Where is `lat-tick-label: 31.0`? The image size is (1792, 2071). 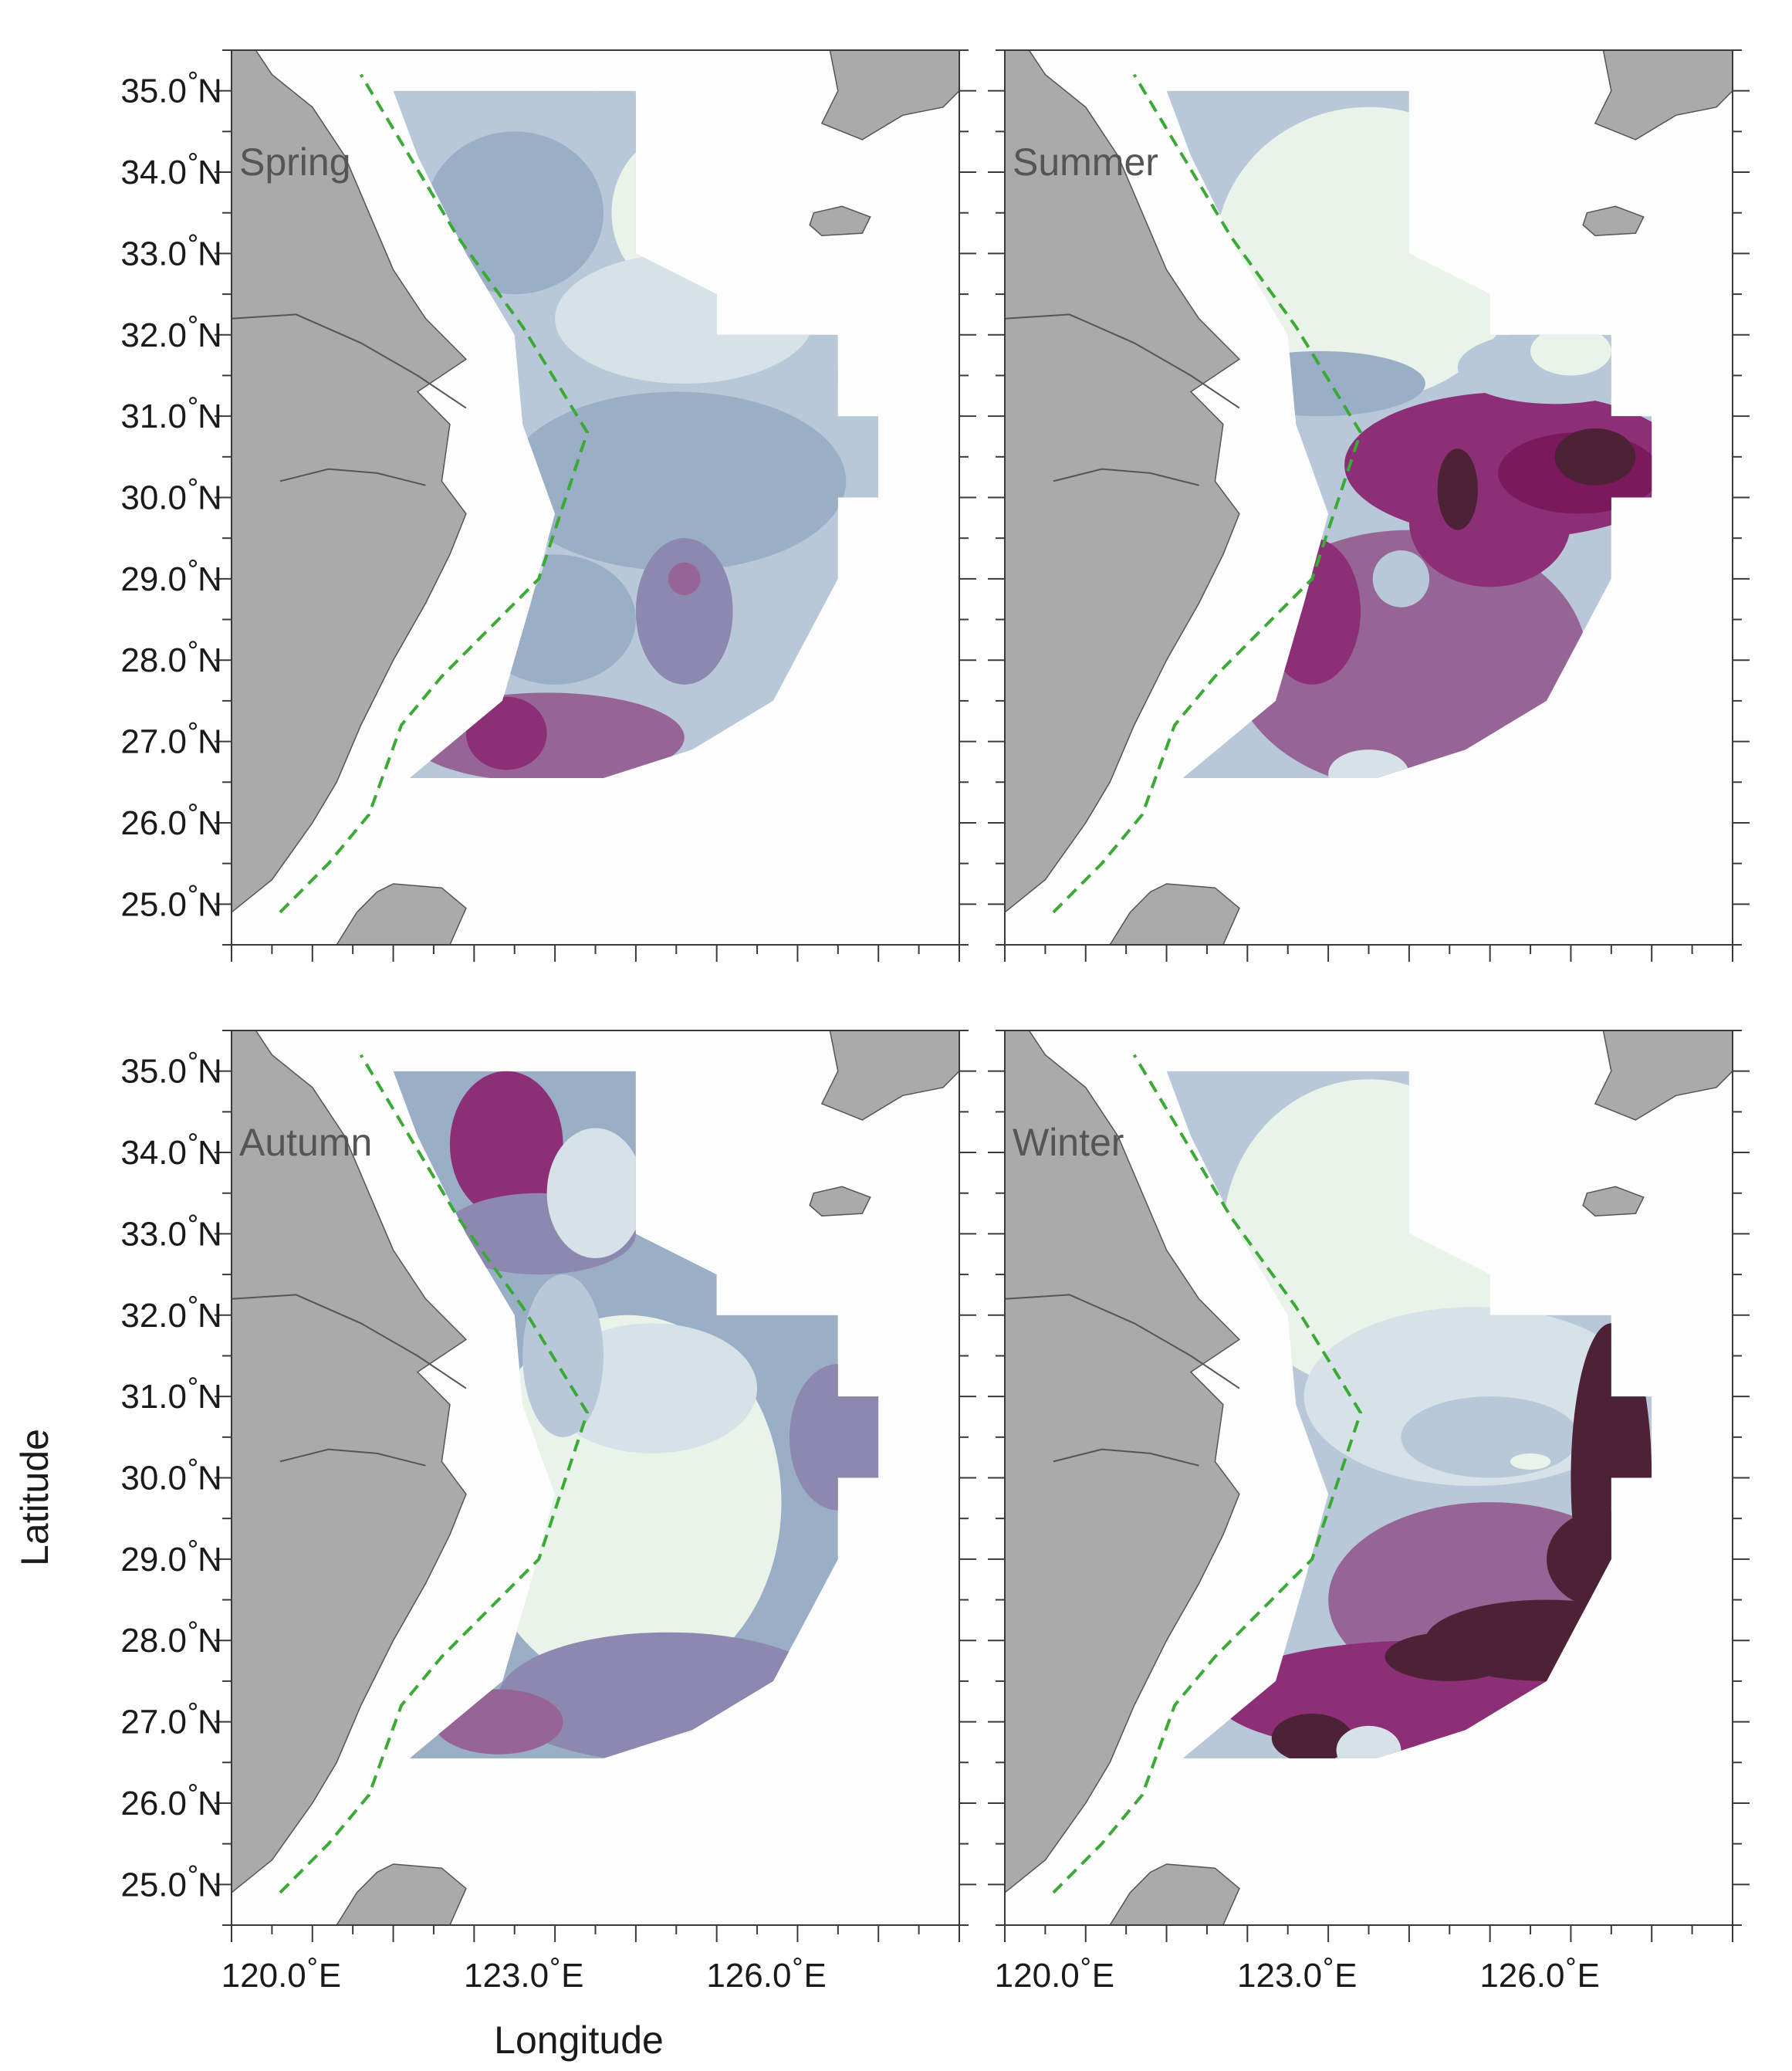 lat-tick-label: 31.0 is located at coordinates (153, 1397).